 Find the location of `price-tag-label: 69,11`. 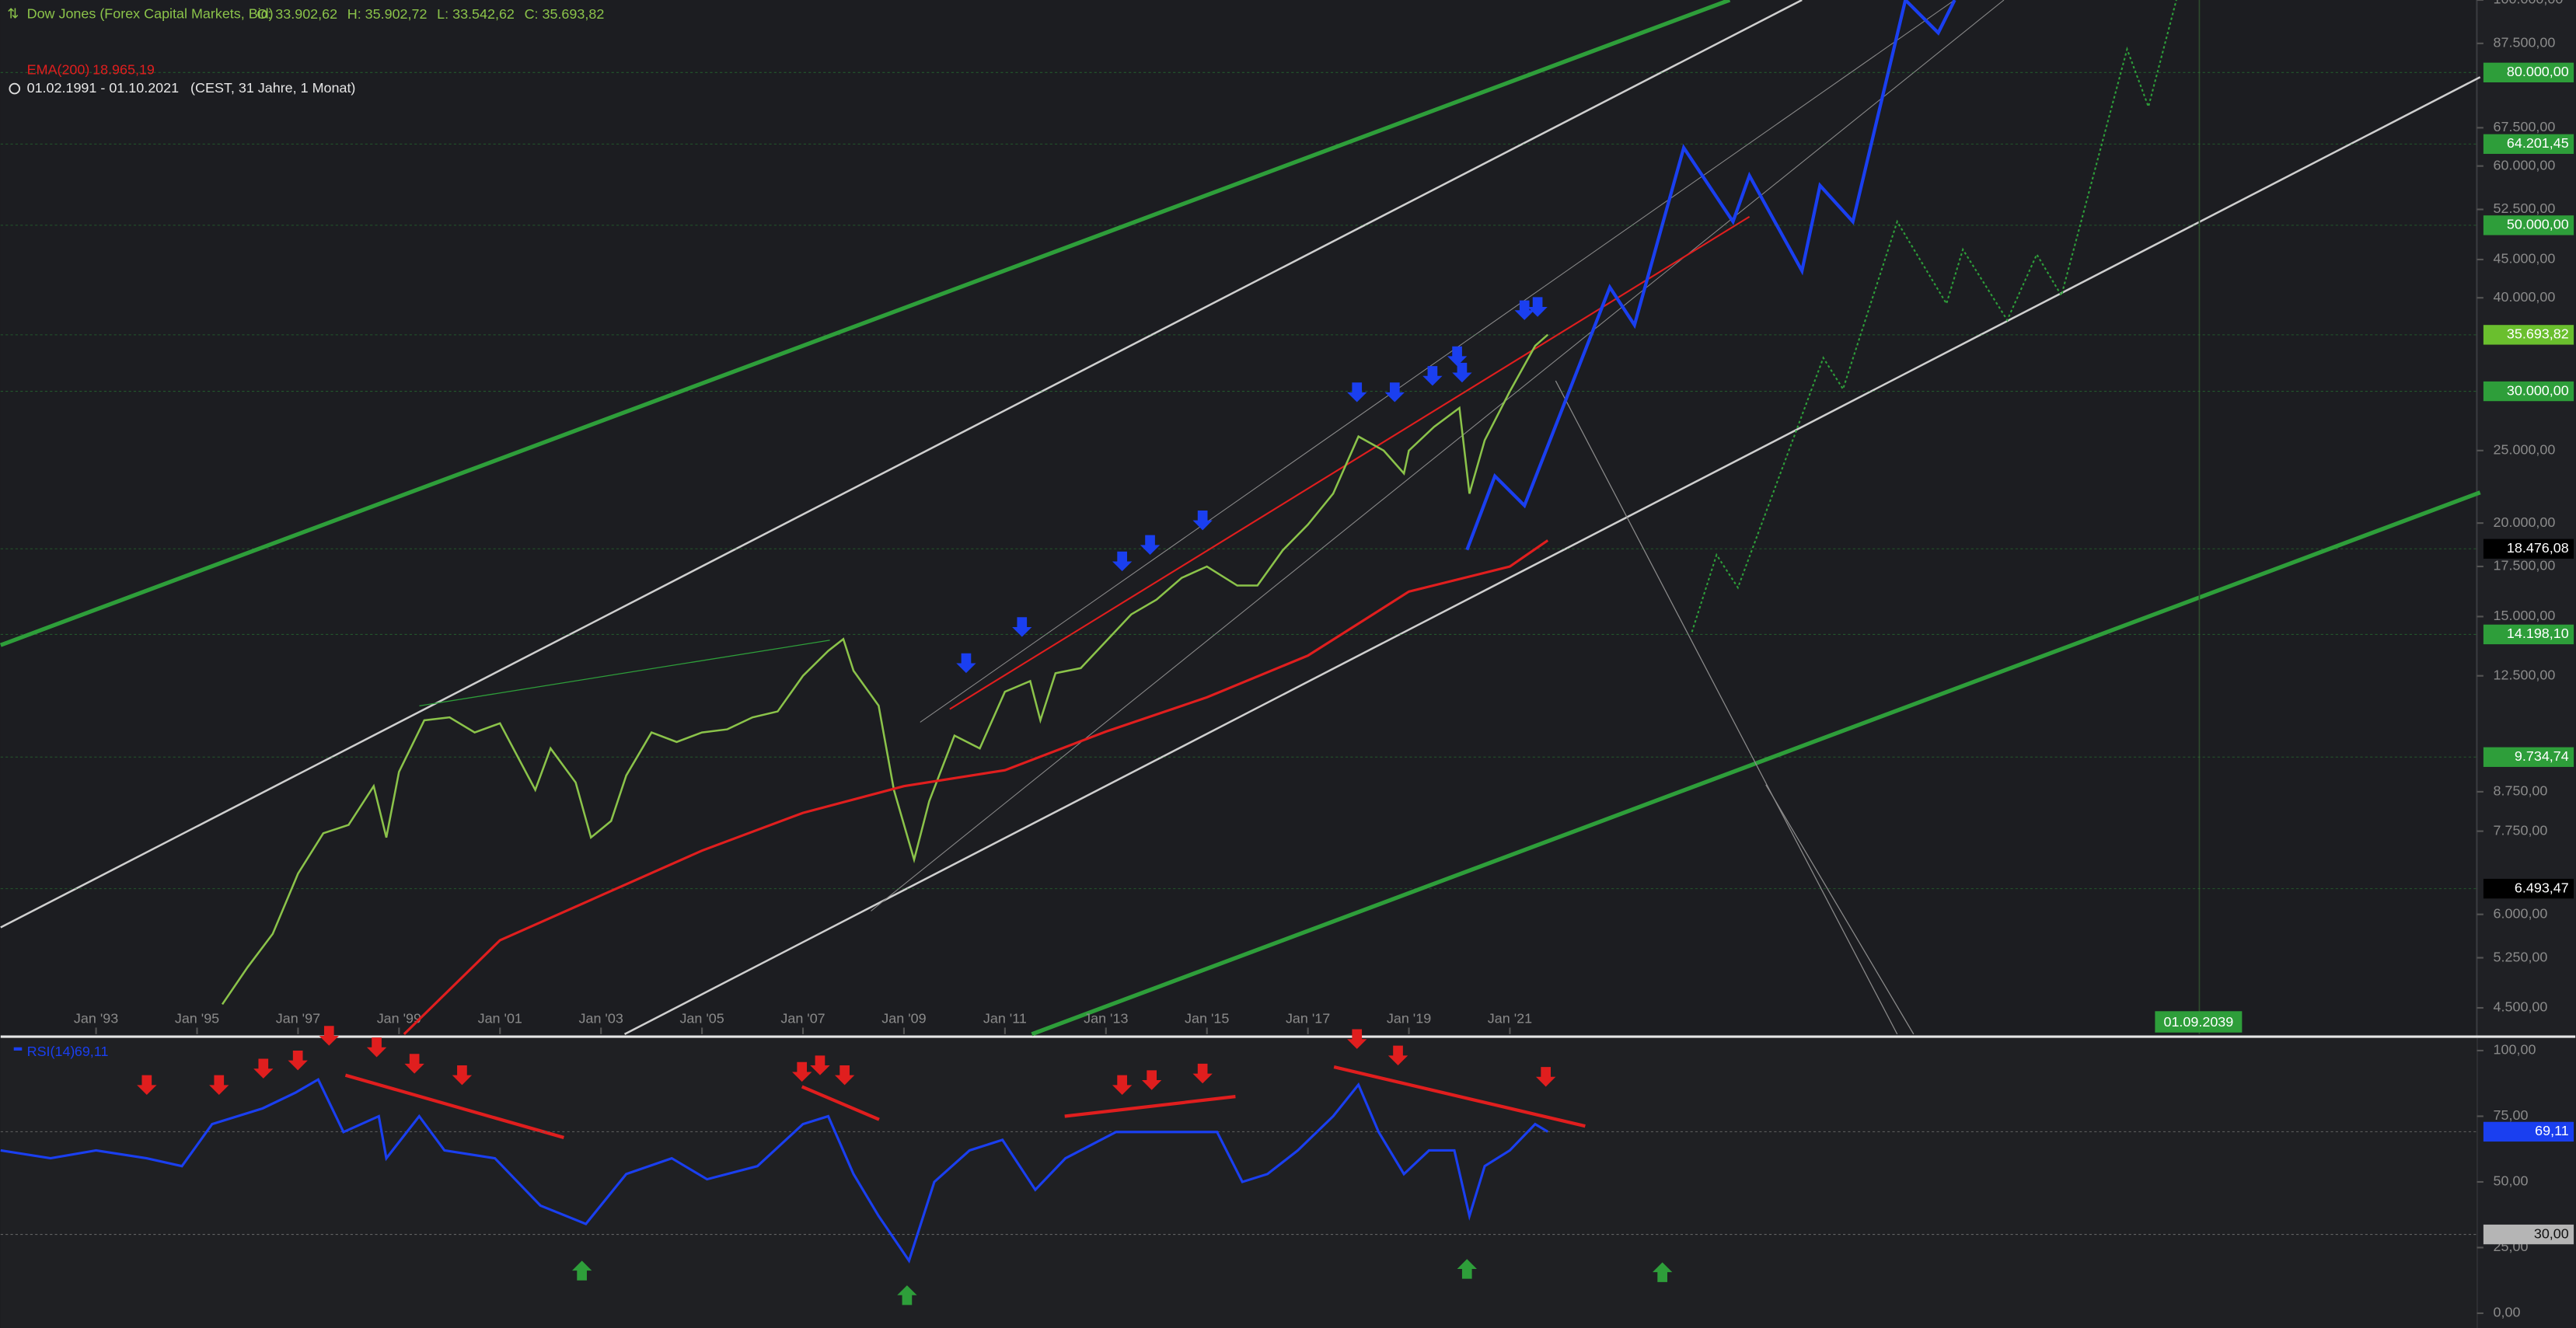

price-tag-label: 69,11 is located at coordinates (2552, 1130).